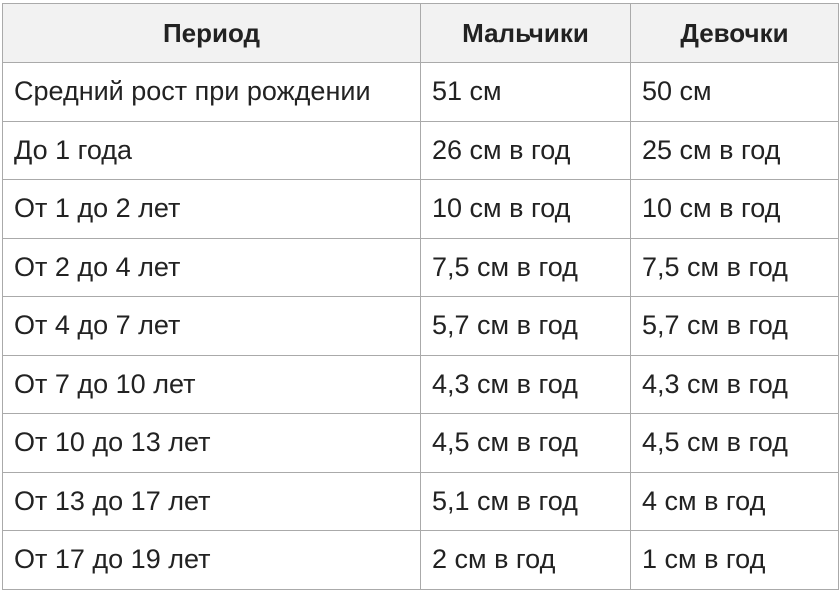  I want to click on boys-cell: 51 см, so click(525, 92).